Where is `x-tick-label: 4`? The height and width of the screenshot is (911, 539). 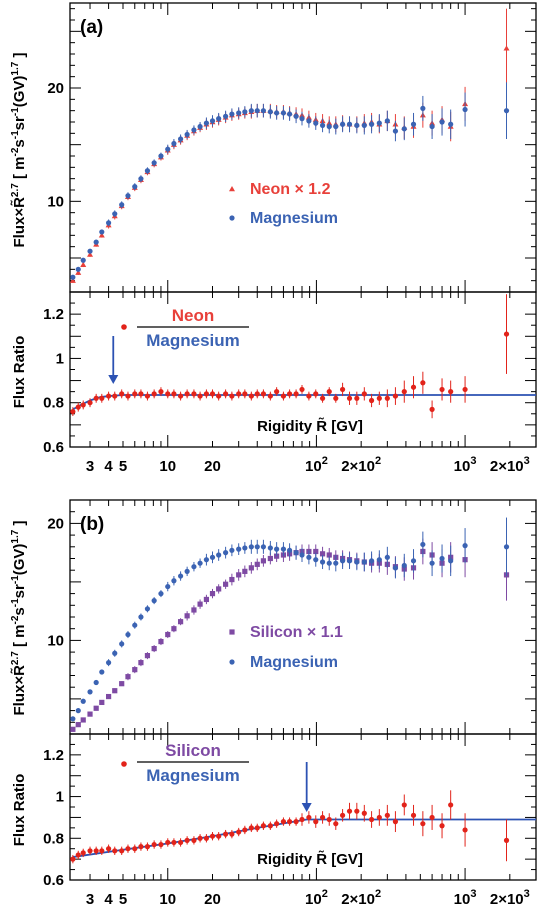 x-tick-label: 4 is located at coordinates (108, 466).